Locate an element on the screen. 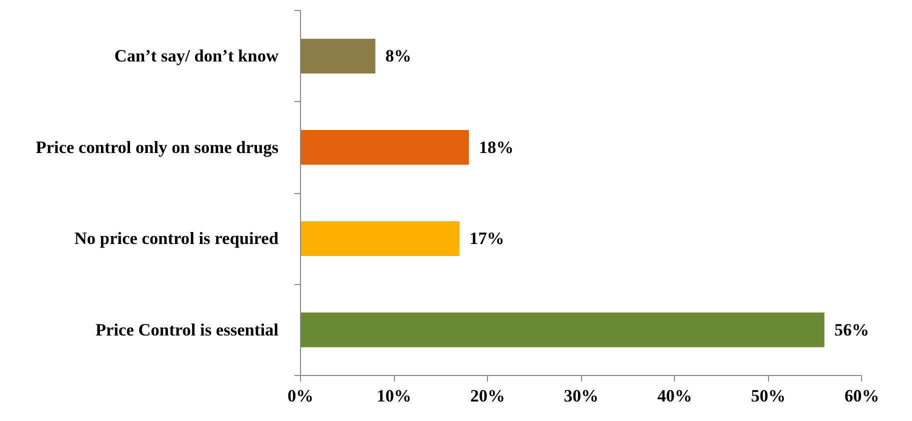 The image size is (912, 421). x-tick-label: 30% is located at coordinates (581, 396).